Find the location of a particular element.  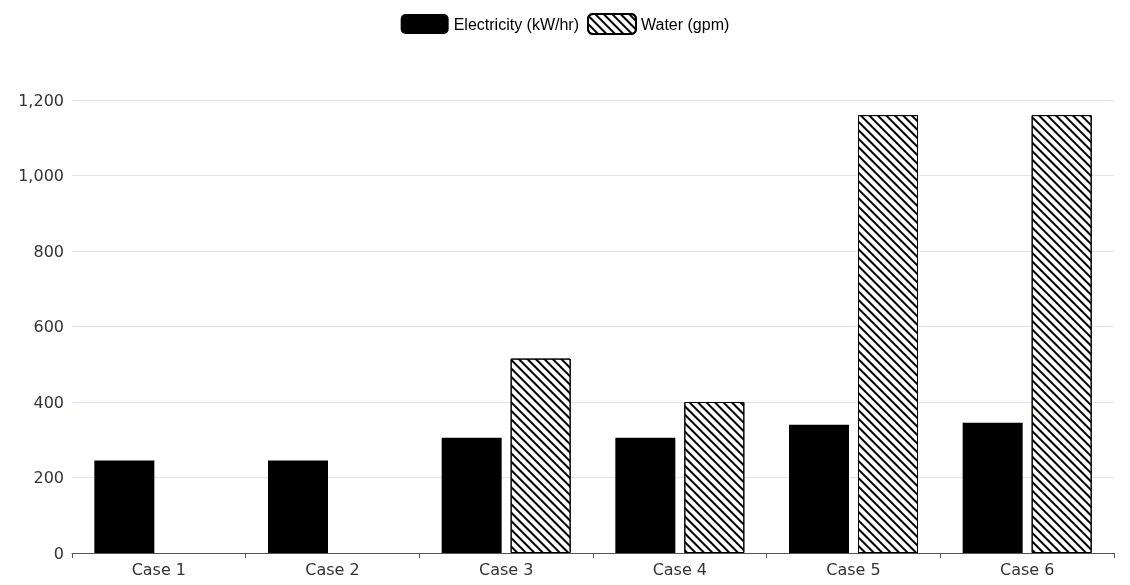

y-tick-label: 1,200 is located at coordinates (41, 100).